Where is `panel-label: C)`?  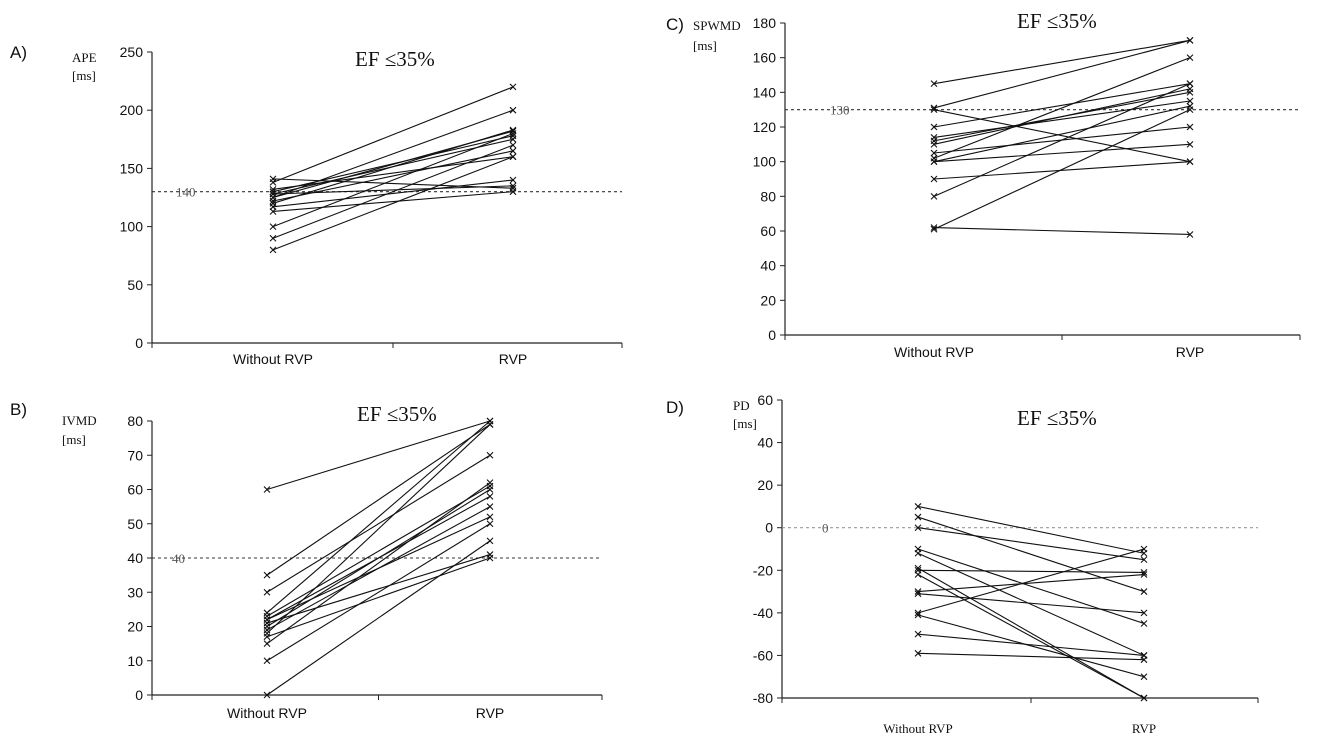 panel-label: C) is located at coordinates (675, 24).